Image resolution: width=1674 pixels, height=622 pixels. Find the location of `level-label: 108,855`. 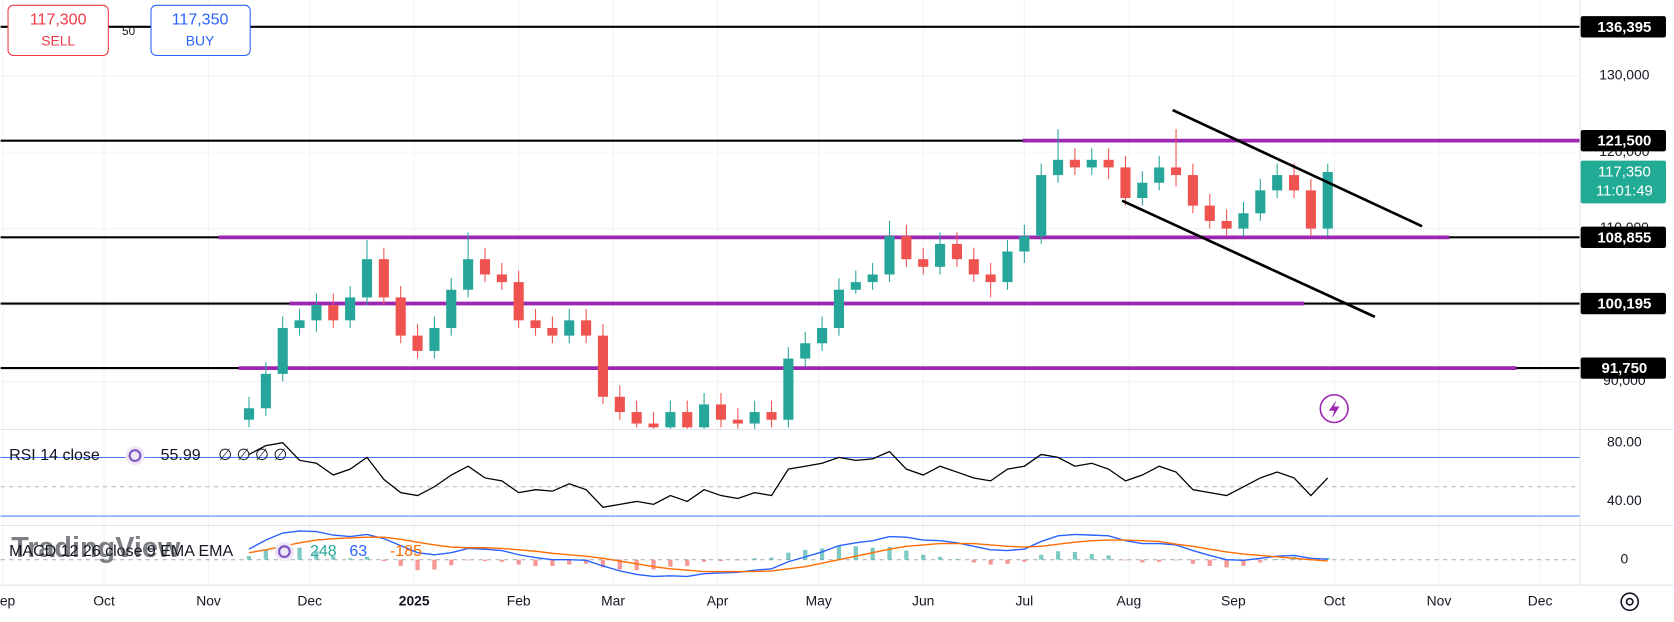

level-label: 108,855 is located at coordinates (1624, 237).